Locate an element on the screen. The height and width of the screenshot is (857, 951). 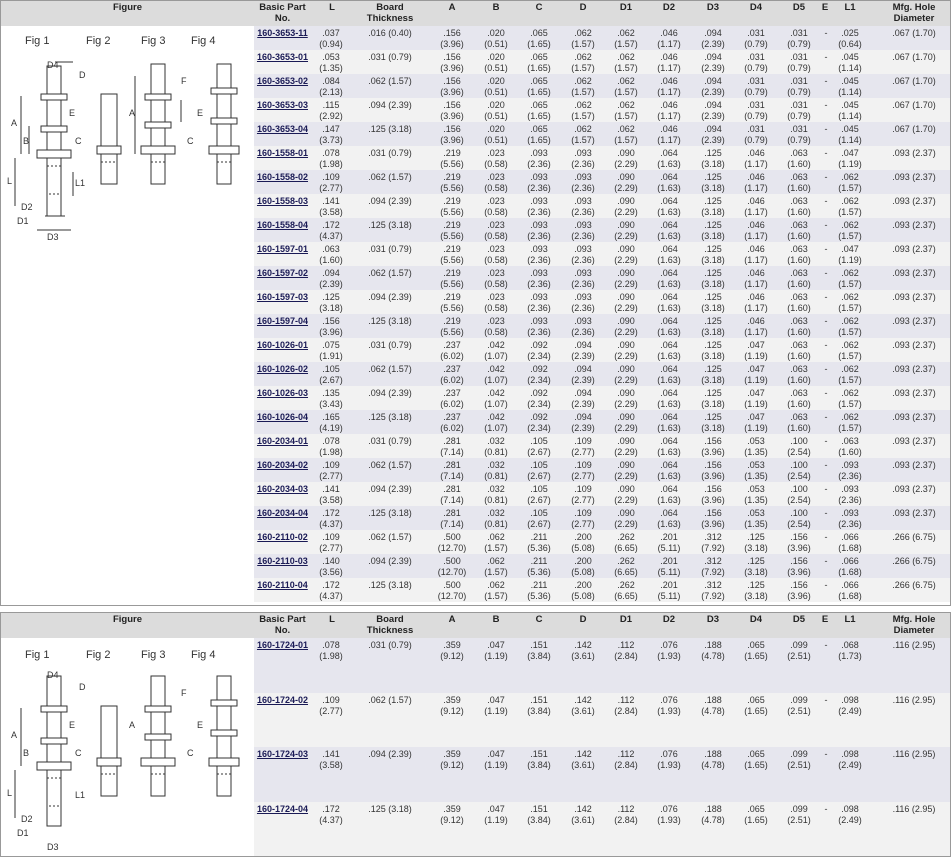
part-number-link: 160-1558-04 is located at coordinates (282, 225).